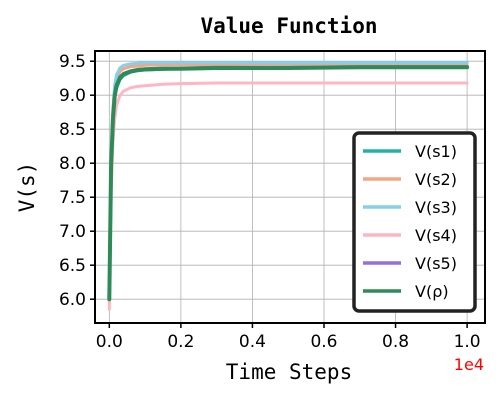  I want to click on x-axis-offset-label: 1e4, so click(469, 364).